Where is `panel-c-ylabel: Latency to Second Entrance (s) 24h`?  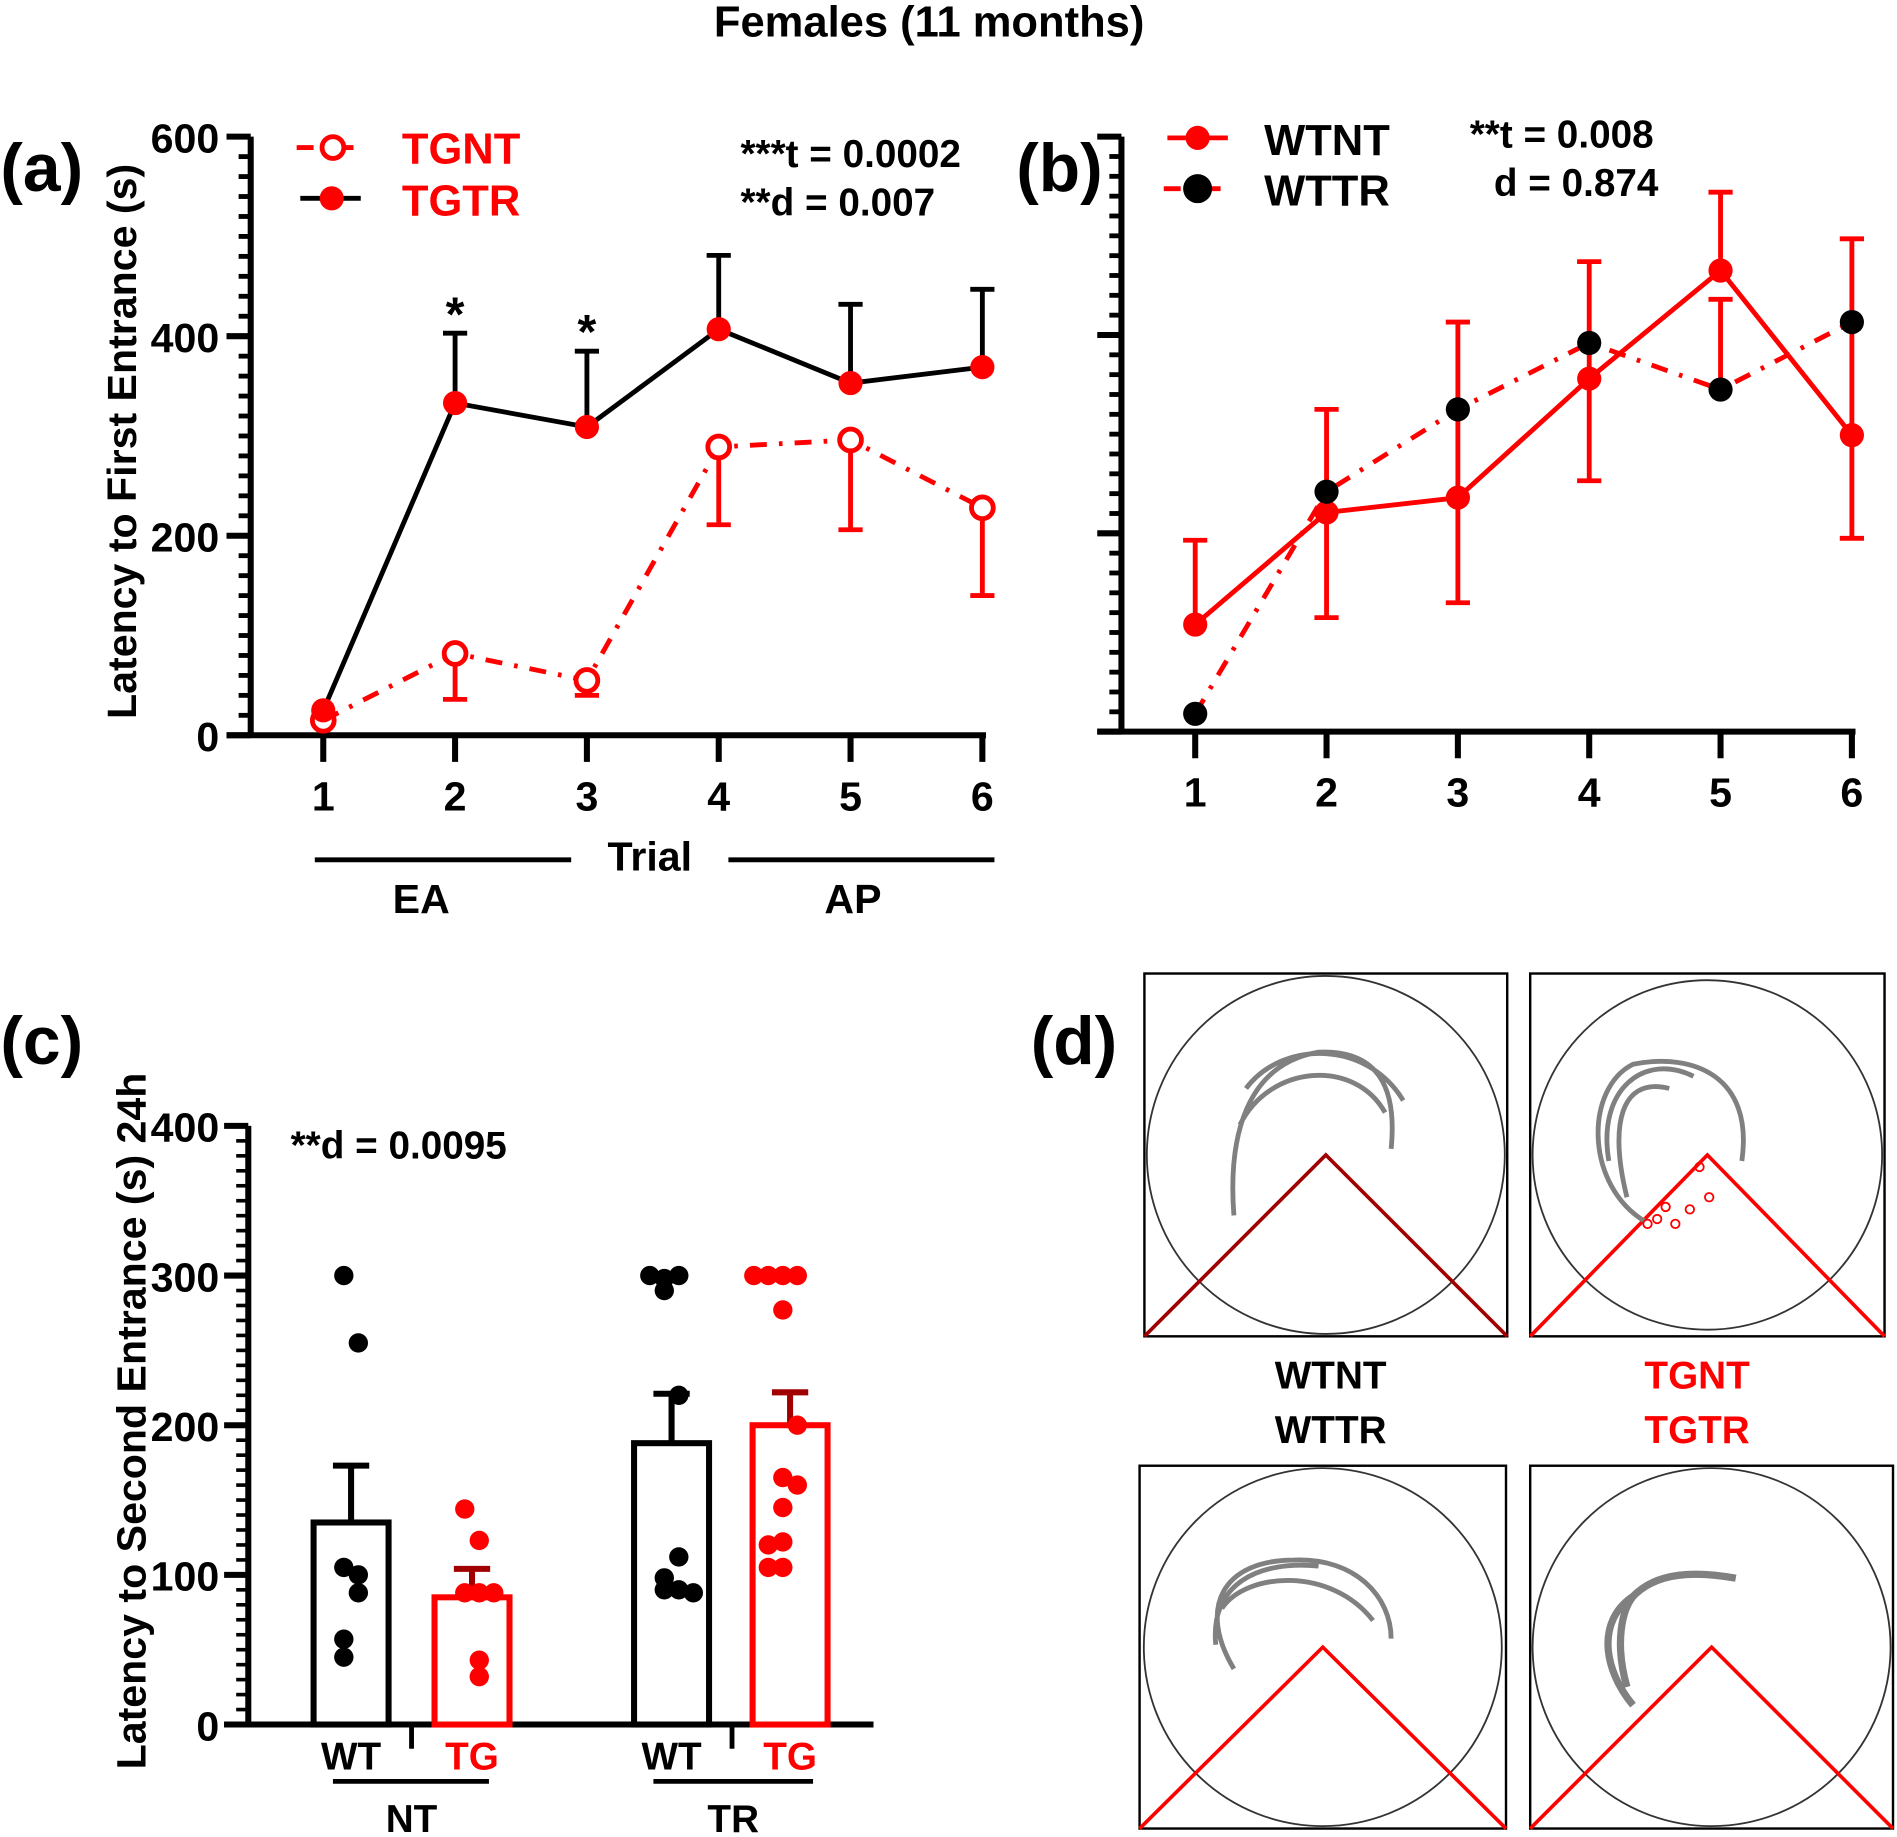
panel-c-ylabel: Latency to Second Entrance (s) 24h is located at coordinates (131, 1421).